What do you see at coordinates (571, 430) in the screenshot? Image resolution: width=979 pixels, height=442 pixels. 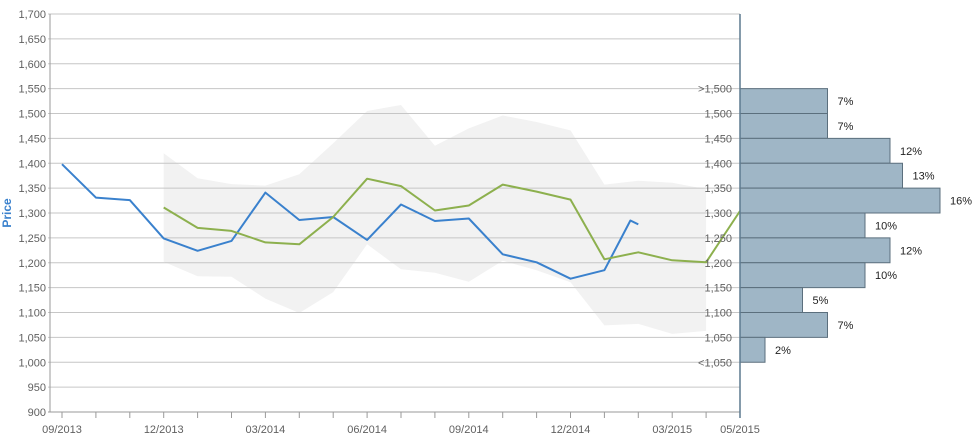 I see `x-tick-label: 12/2014` at bounding box center [571, 430].